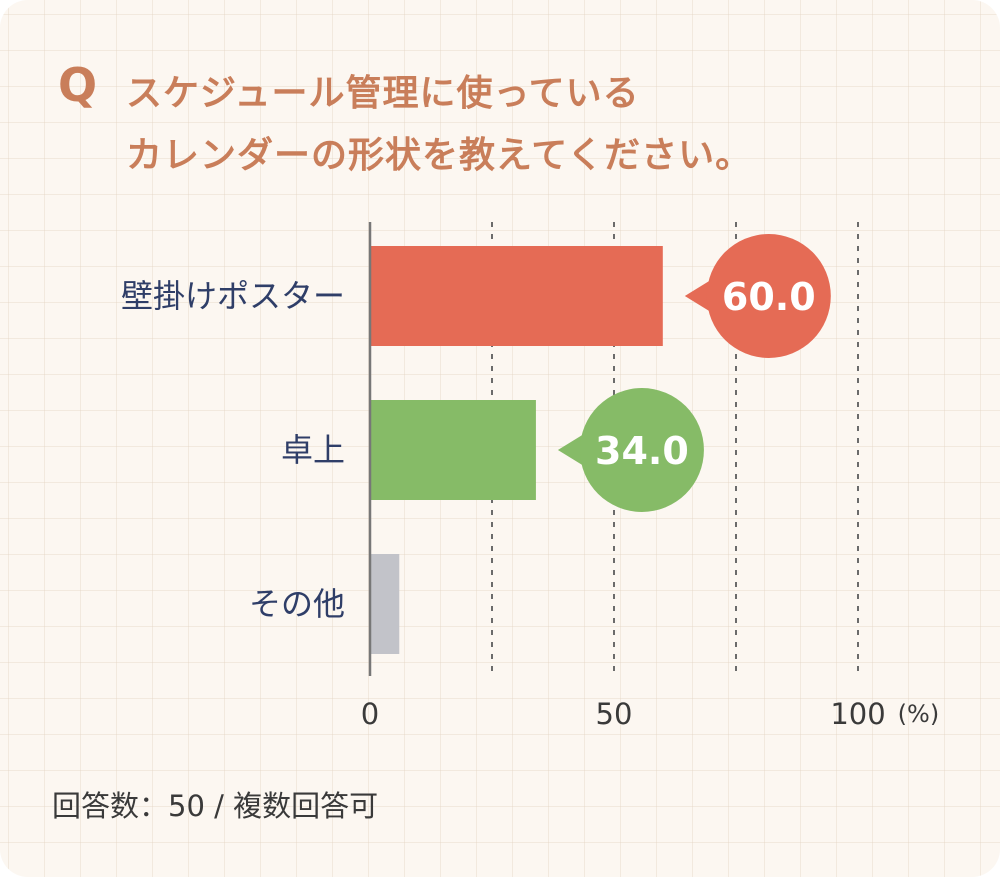 This screenshot has width=1000, height=877. I want to click on question-mark: Q, so click(78, 85).